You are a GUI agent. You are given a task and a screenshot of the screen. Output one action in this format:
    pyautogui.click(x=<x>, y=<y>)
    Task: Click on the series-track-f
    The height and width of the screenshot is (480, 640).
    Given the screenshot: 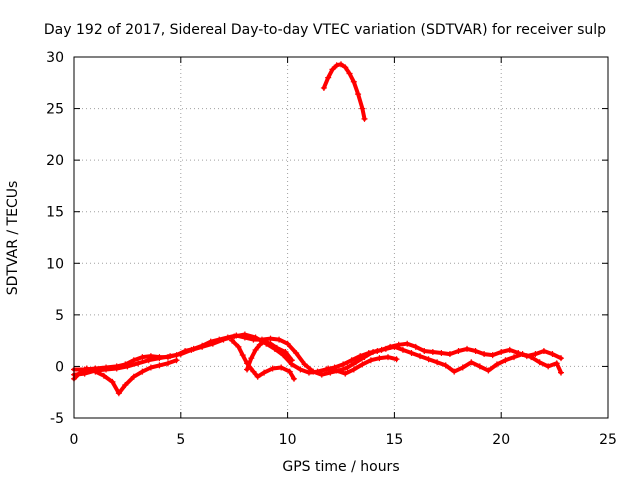 What is the action you would take?
    pyautogui.click(x=362, y=365)
    